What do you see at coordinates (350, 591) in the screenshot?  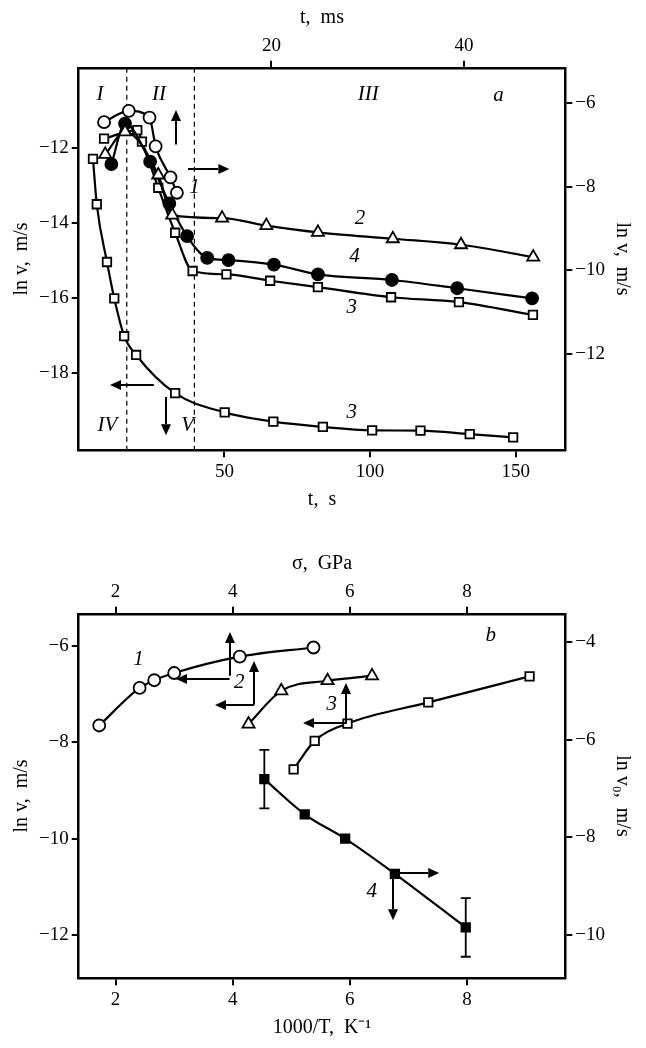 I see `x2-tick-label: 6` at bounding box center [350, 591].